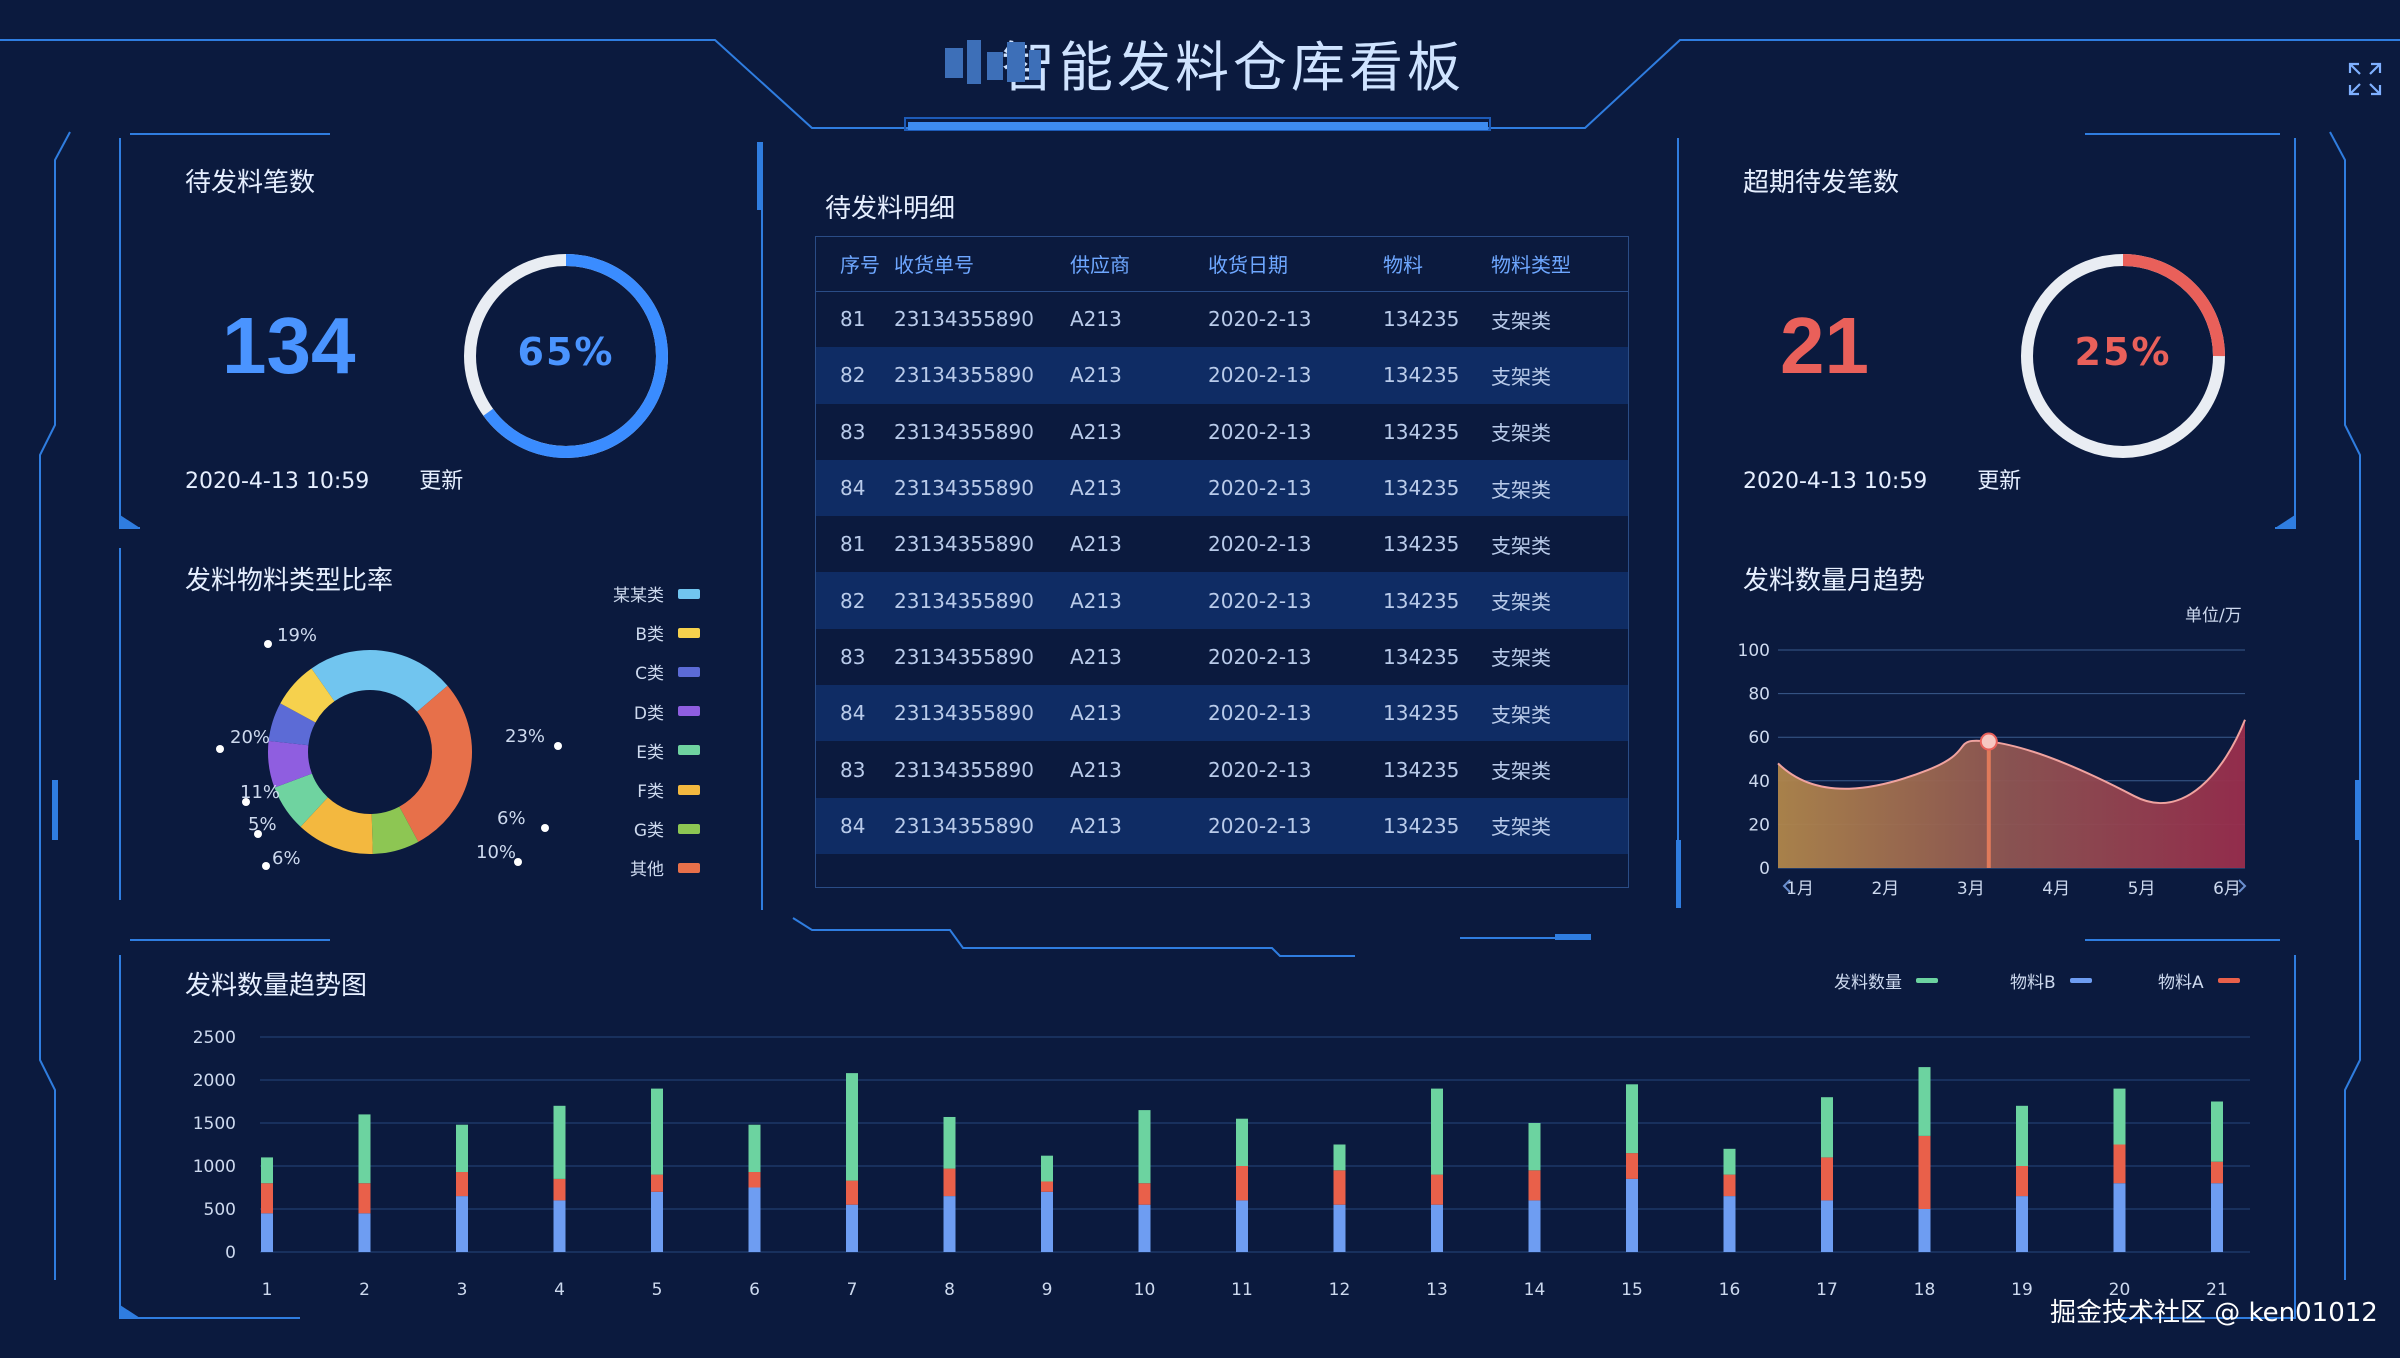 The image size is (2400, 1358). What do you see at coordinates (1886, 980) in the screenshot?
I see `bar-legend-item: 发料数量` at bounding box center [1886, 980].